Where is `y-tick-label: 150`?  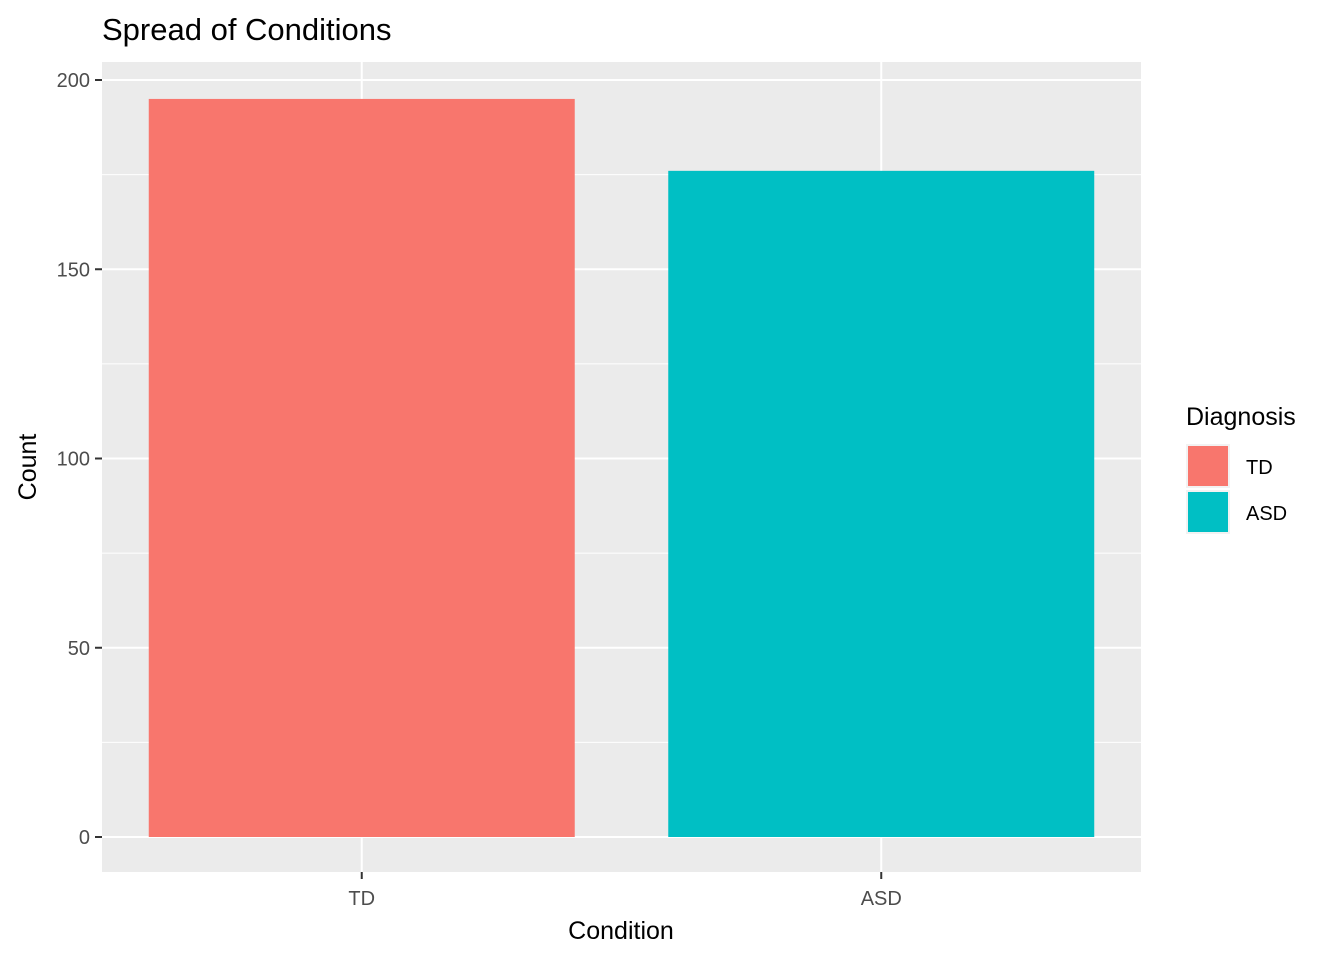 y-tick-label: 150 is located at coordinates (73, 270).